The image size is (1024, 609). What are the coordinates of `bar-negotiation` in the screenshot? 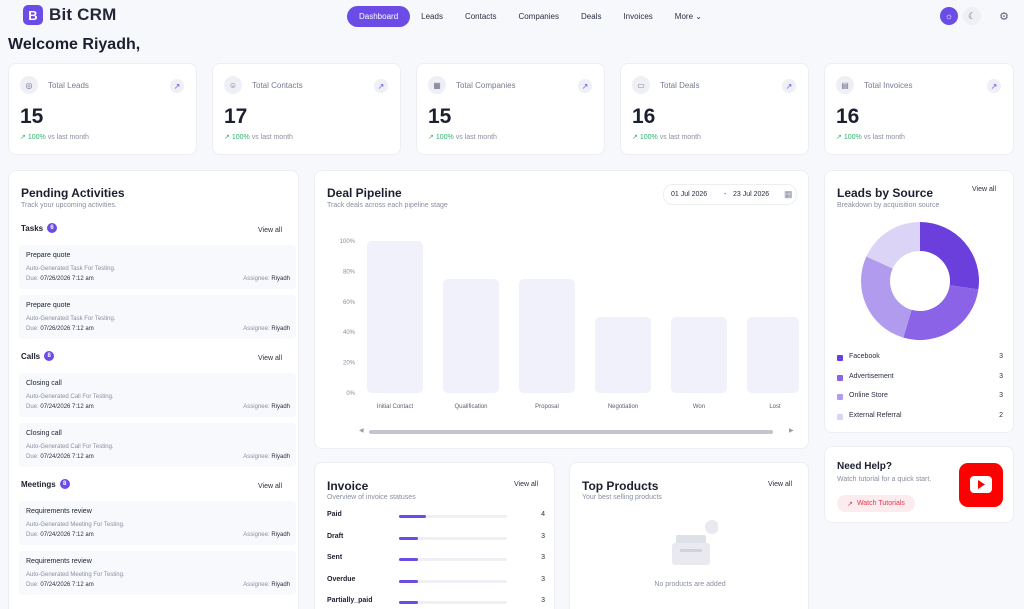 It's located at (623, 355).